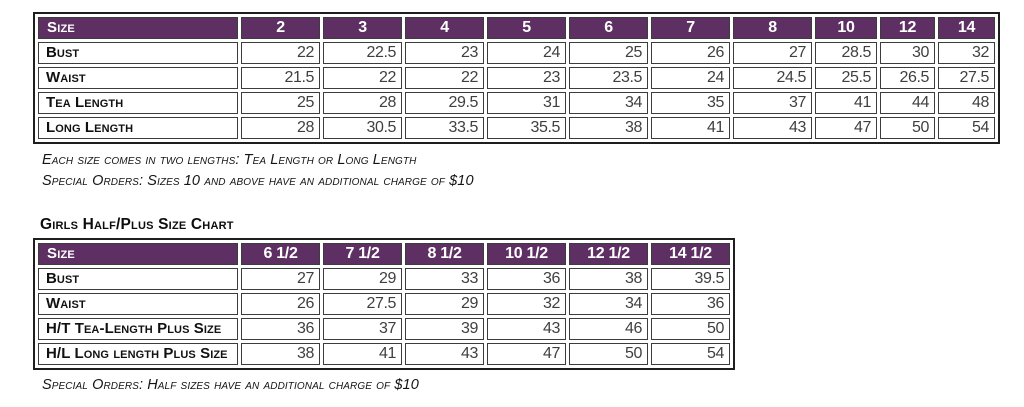 This screenshot has height=407, width=1024. I want to click on size-column-header: 4, so click(444, 28).